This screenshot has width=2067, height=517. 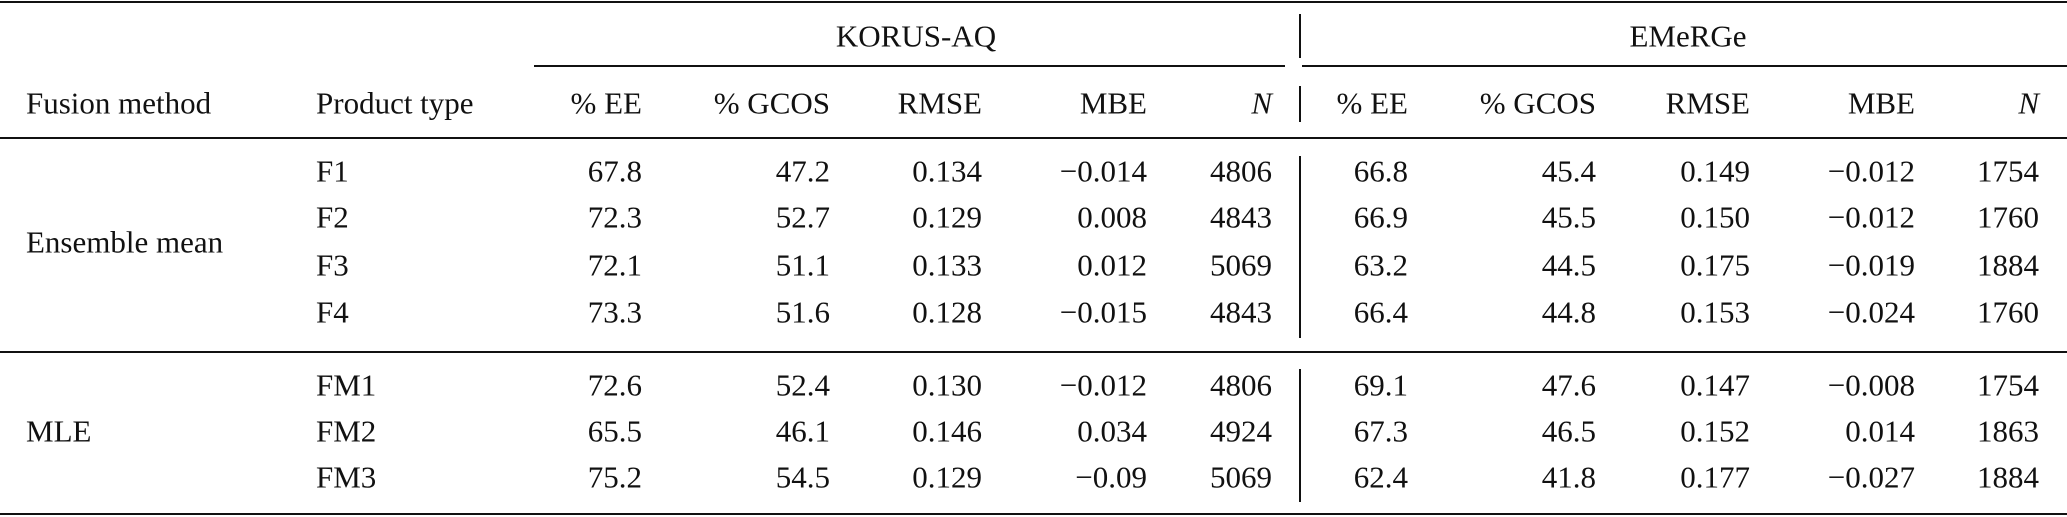 I want to click on product-type: F3, so click(x=332, y=265).